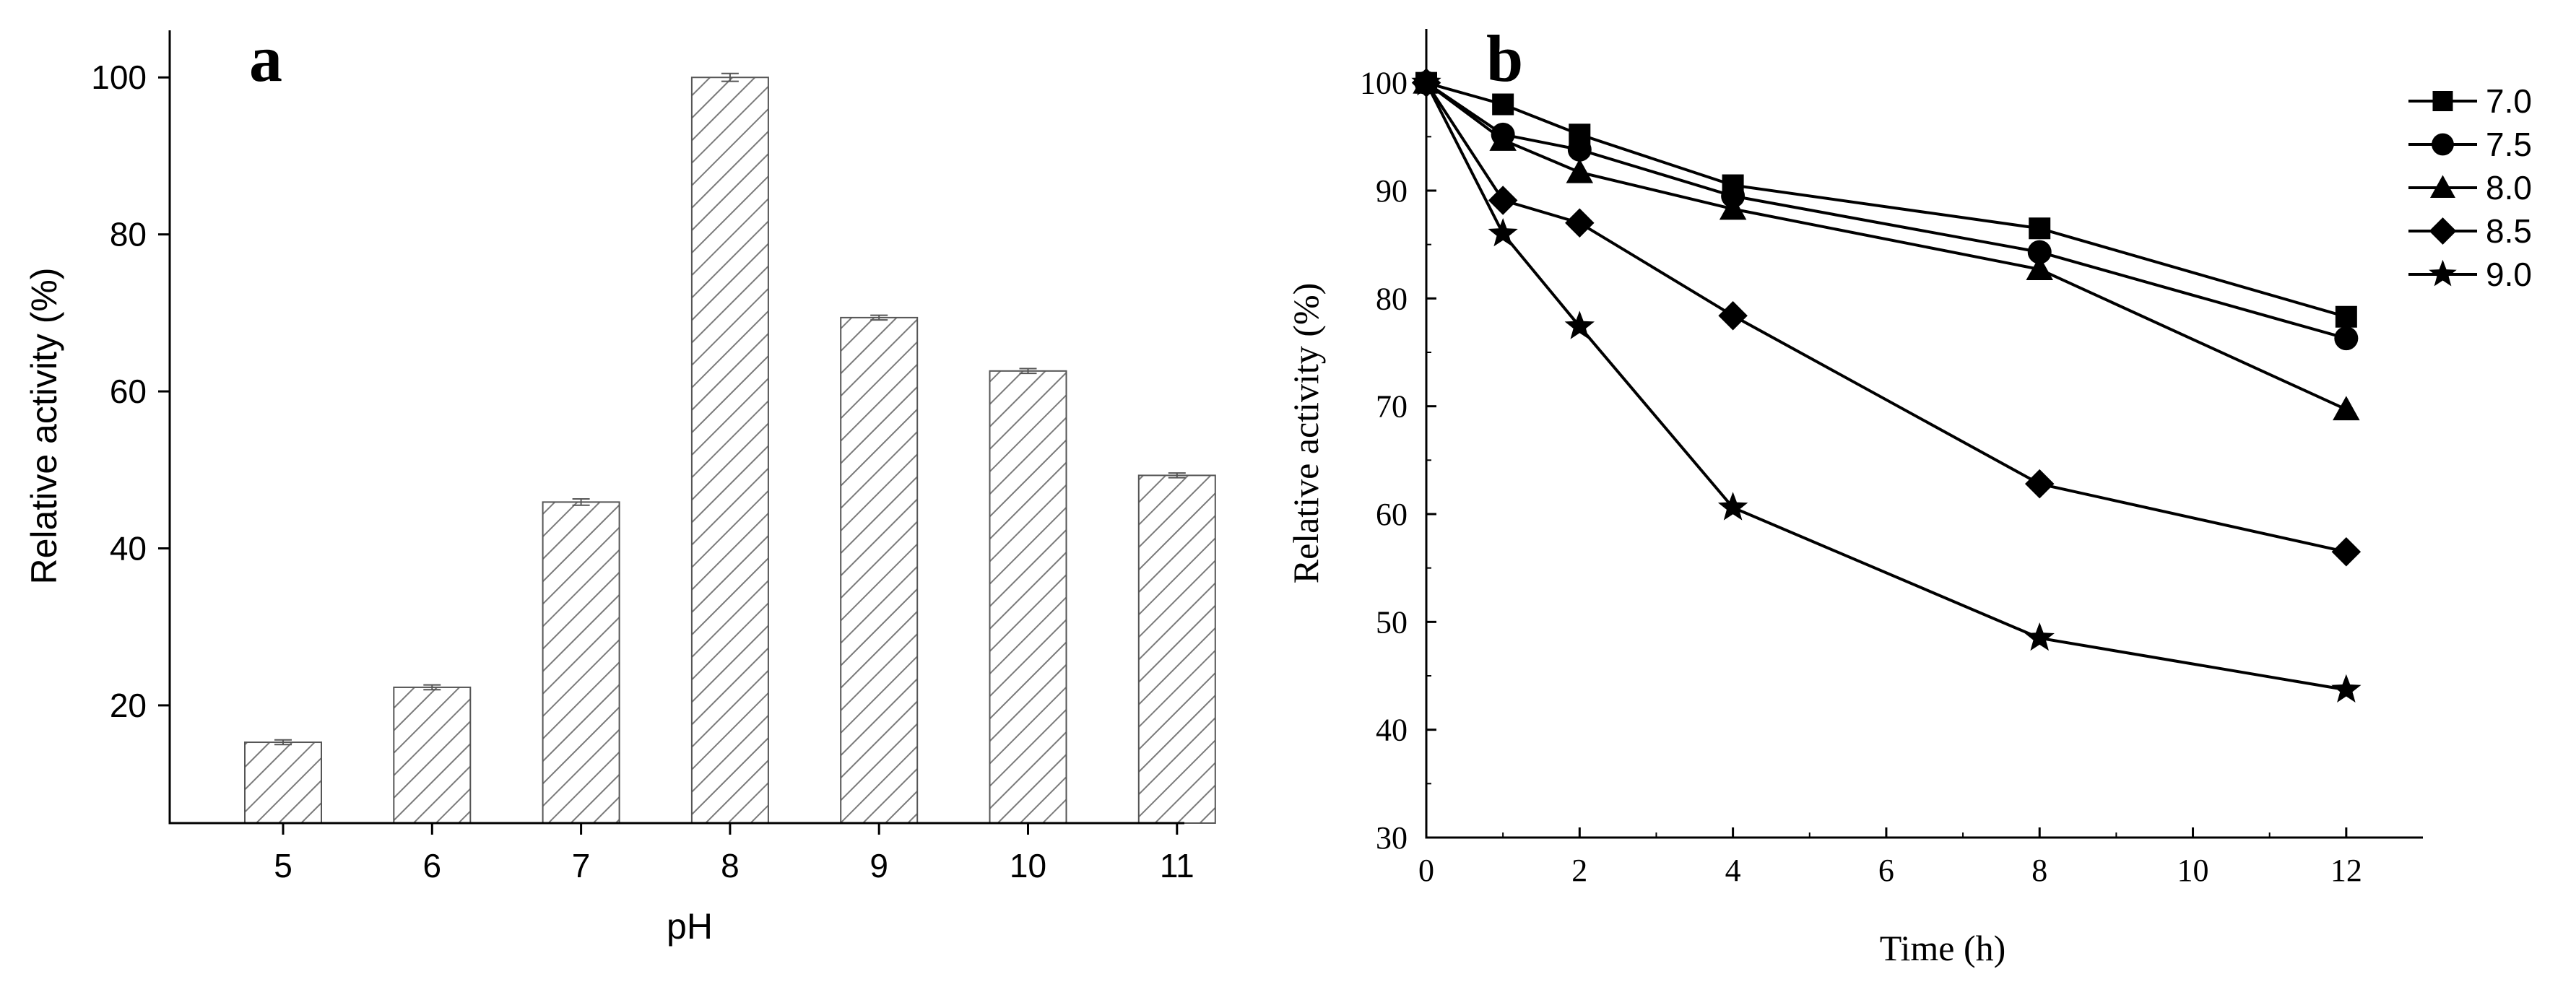 This screenshot has height=987, width=2576. Describe the element at coordinates (2346, 338) in the screenshot. I see `data-point-7.5-t12` at that location.